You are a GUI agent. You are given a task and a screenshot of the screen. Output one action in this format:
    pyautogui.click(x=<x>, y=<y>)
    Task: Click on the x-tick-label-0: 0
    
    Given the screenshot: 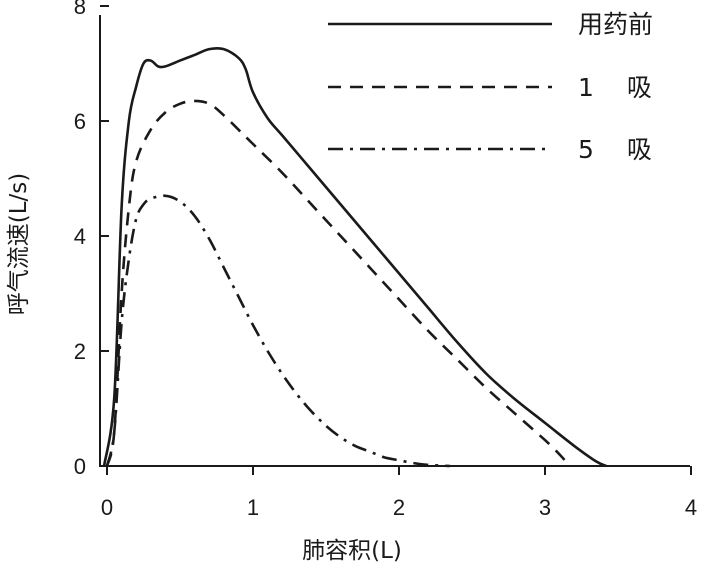 What is the action you would take?
    pyautogui.click(x=107, y=507)
    